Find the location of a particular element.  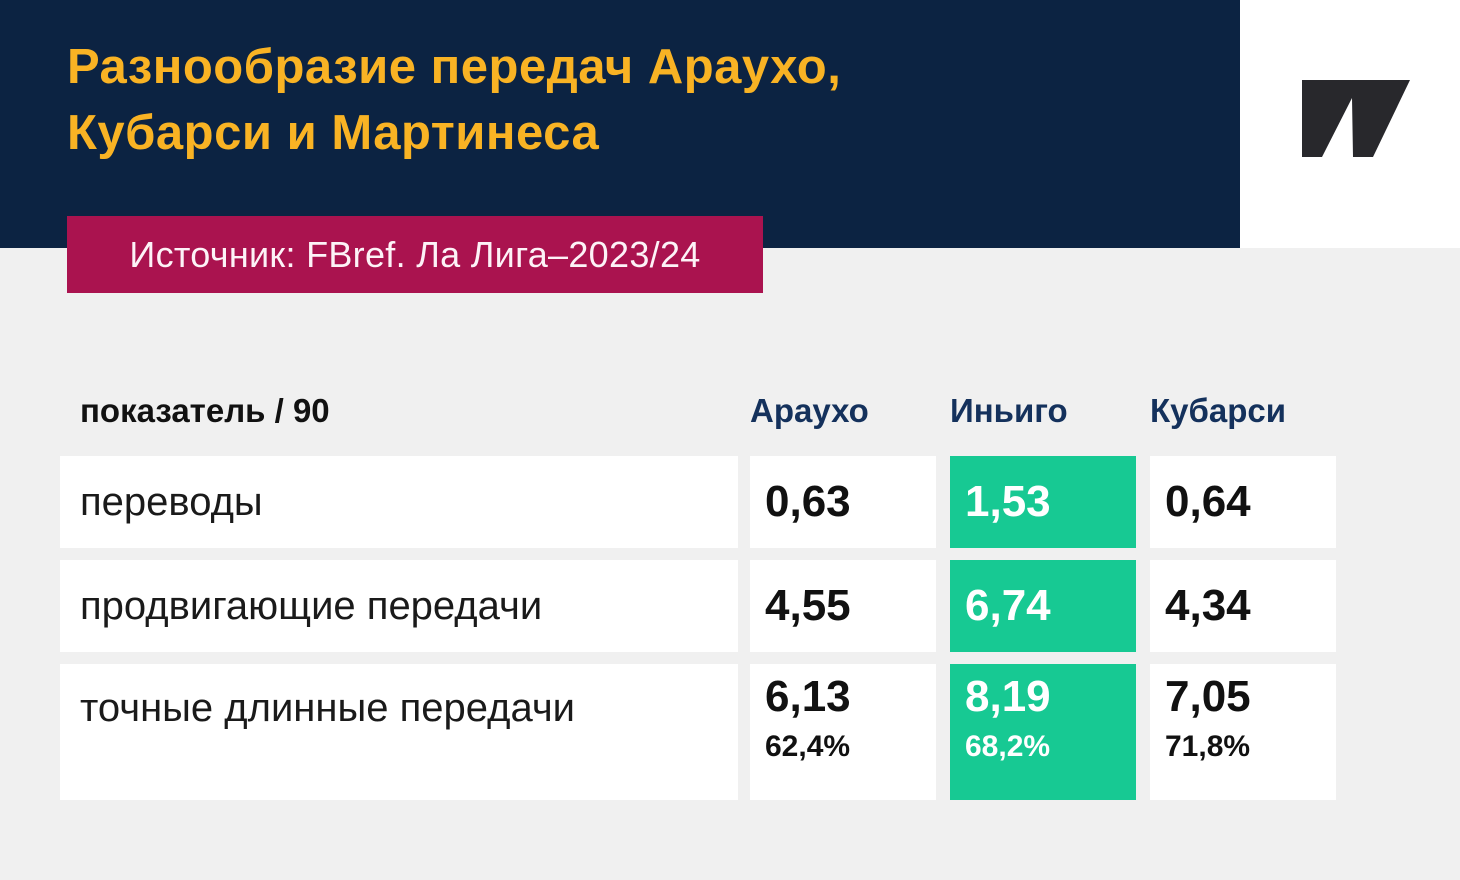

column-header-cubarsi: Кубарси is located at coordinates (1218, 410).